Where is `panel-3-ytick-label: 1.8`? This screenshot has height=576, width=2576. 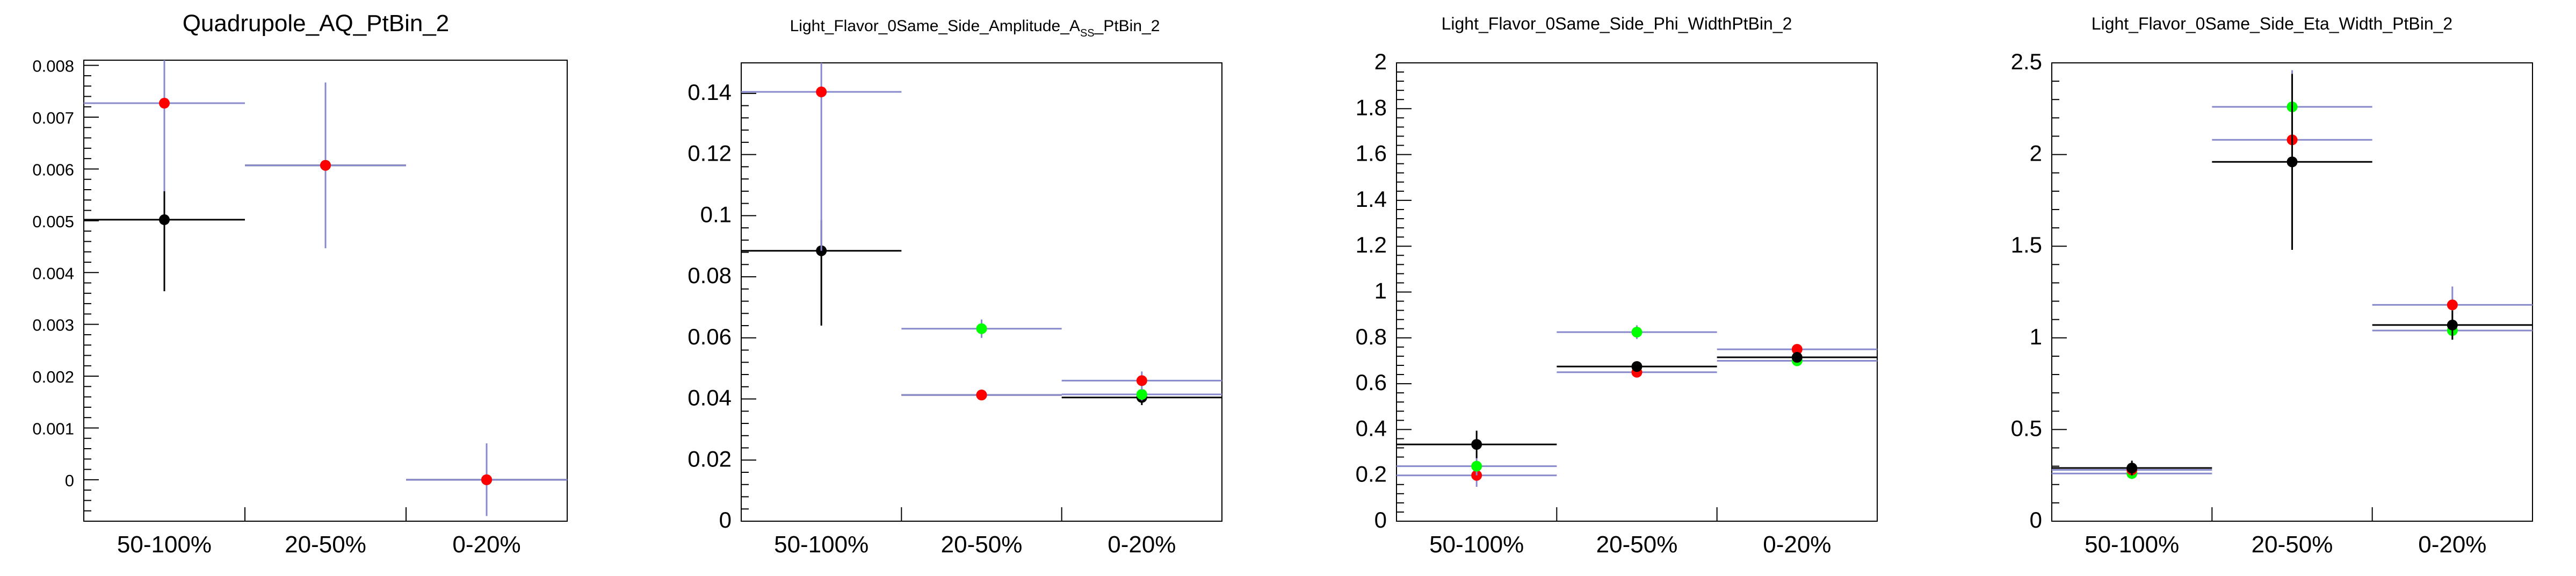
panel-3-ytick-label: 1.8 is located at coordinates (1371, 107).